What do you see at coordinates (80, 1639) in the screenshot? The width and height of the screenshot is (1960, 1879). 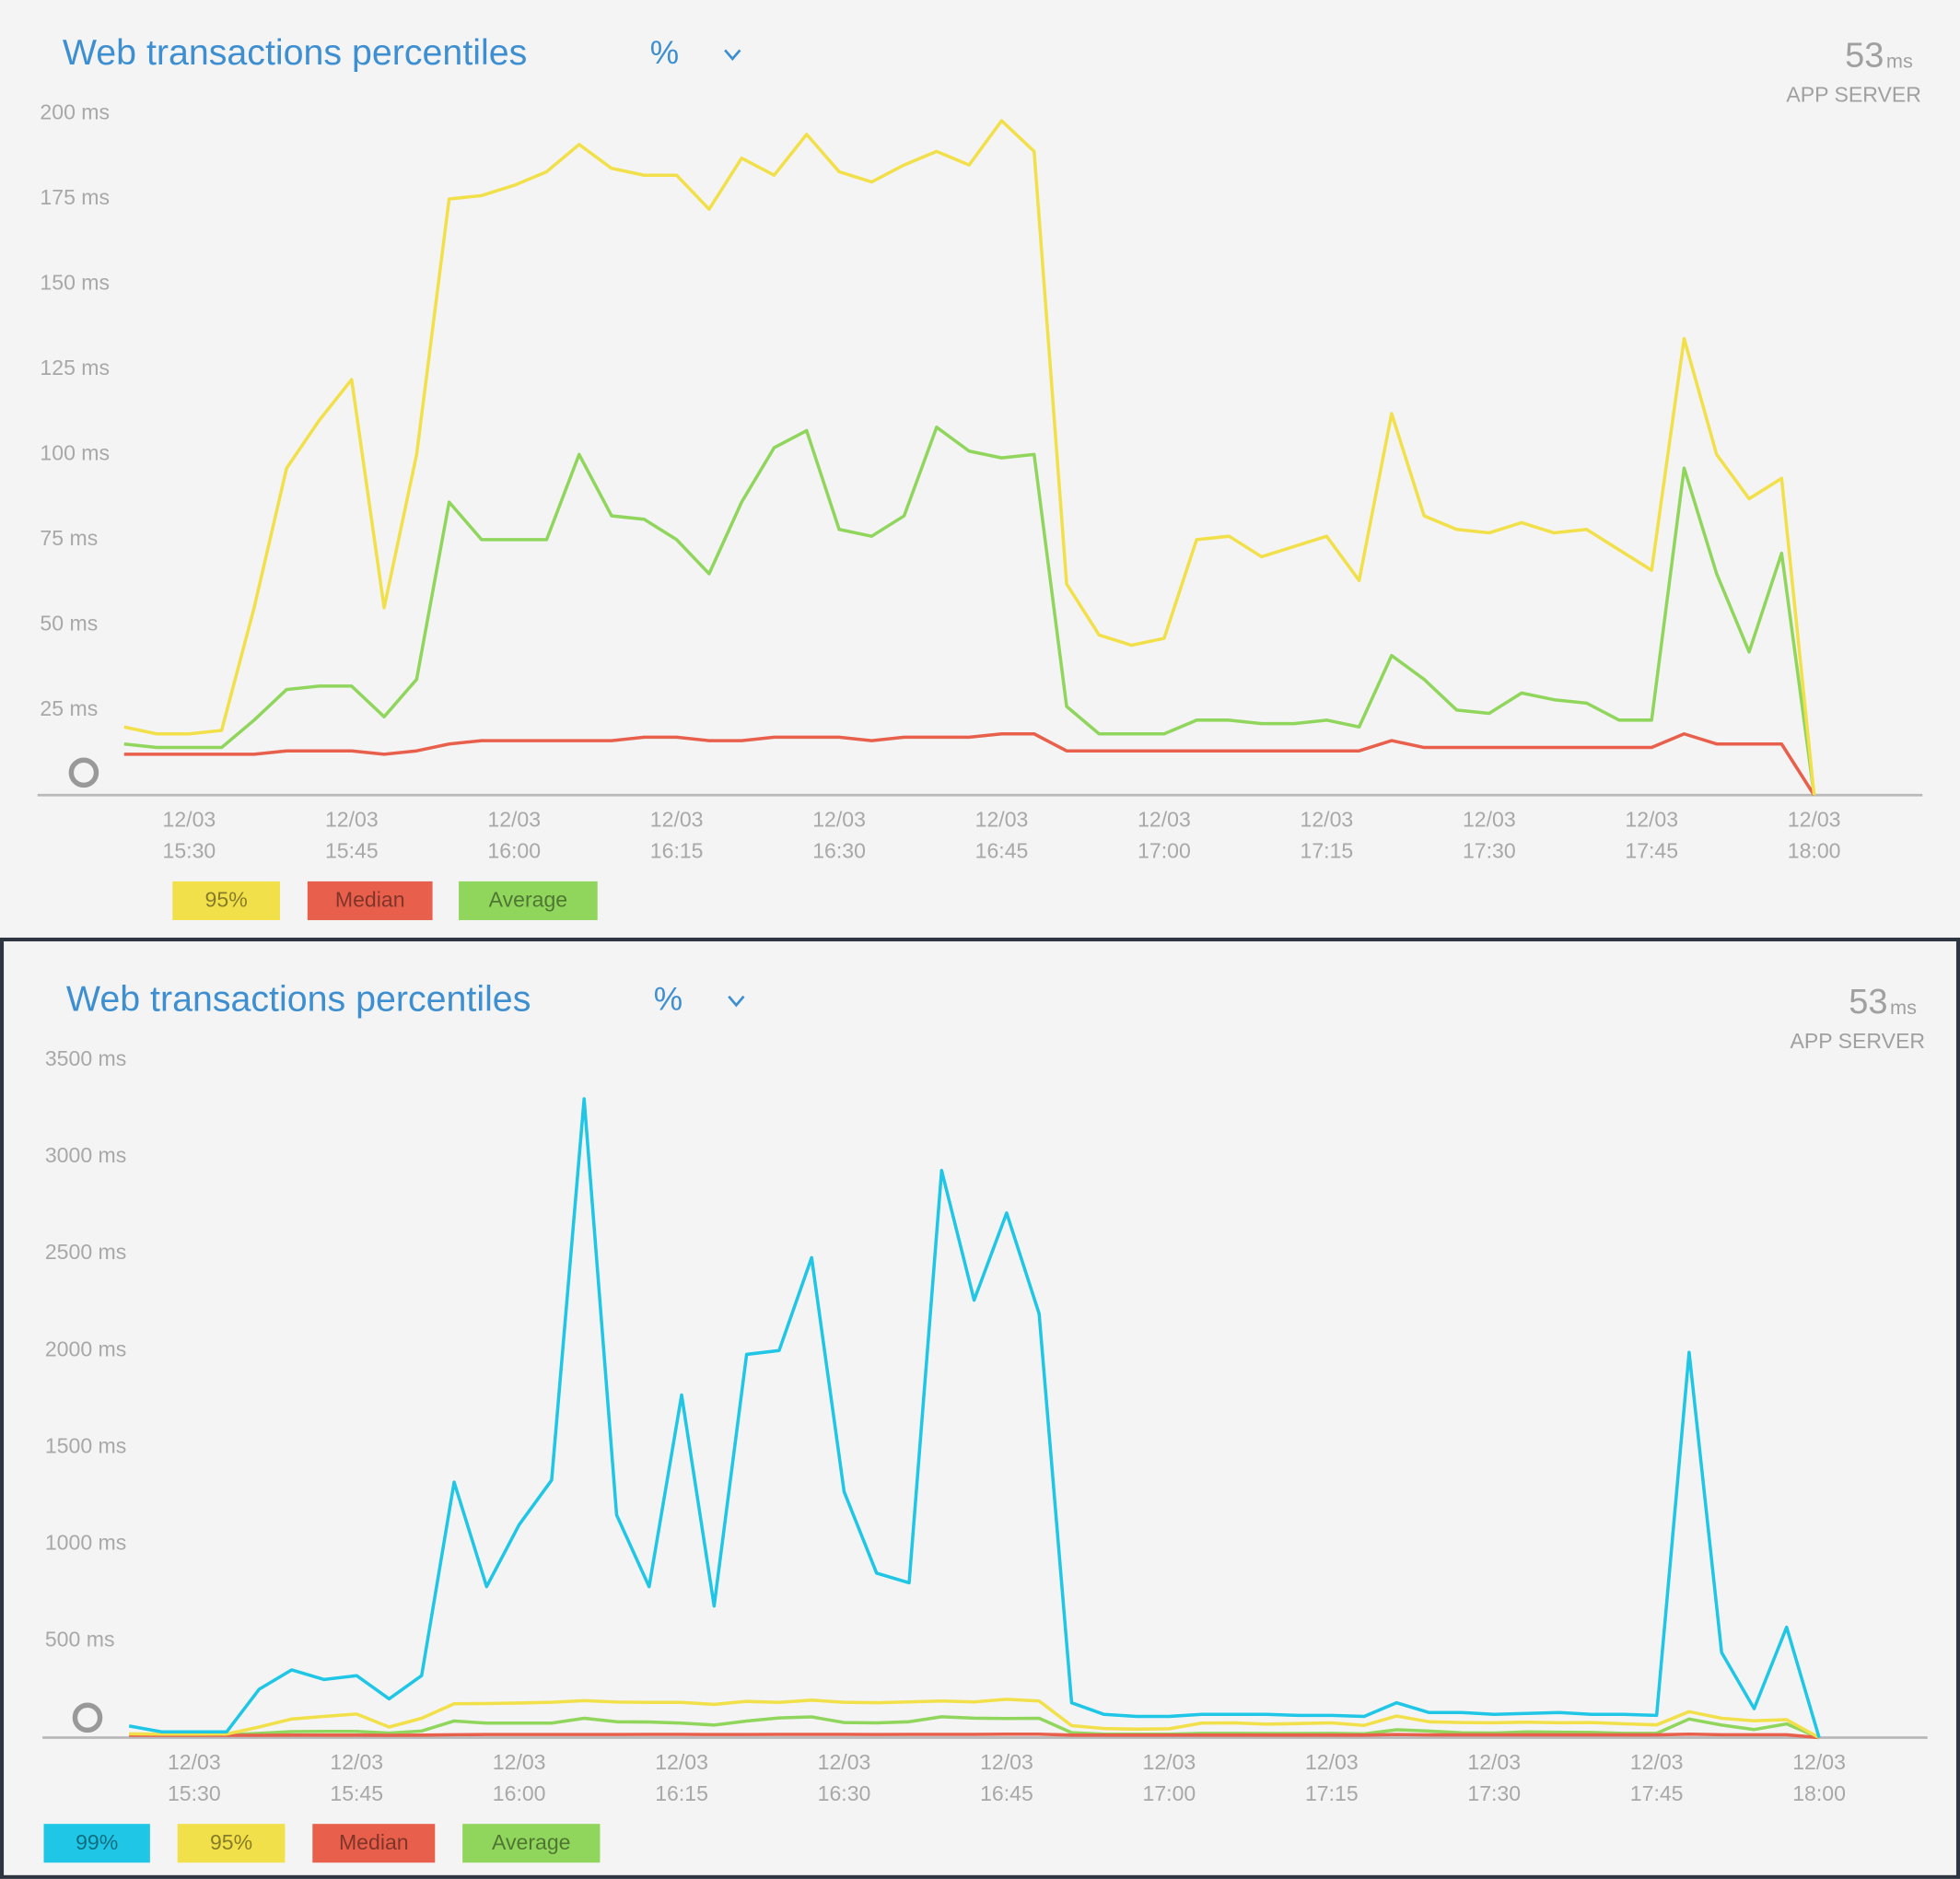 I see `y-tick-label: 500 ms` at bounding box center [80, 1639].